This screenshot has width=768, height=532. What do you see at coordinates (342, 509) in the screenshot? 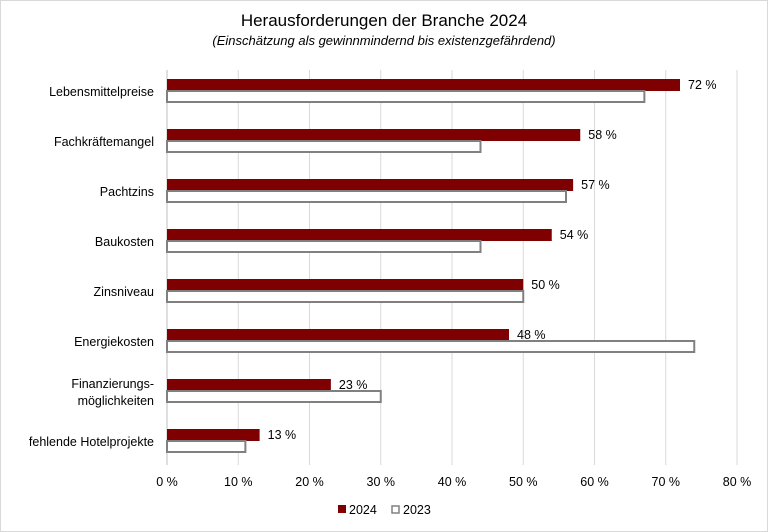
I see `legend-swatch-2024` at bounding box center [342, 509].